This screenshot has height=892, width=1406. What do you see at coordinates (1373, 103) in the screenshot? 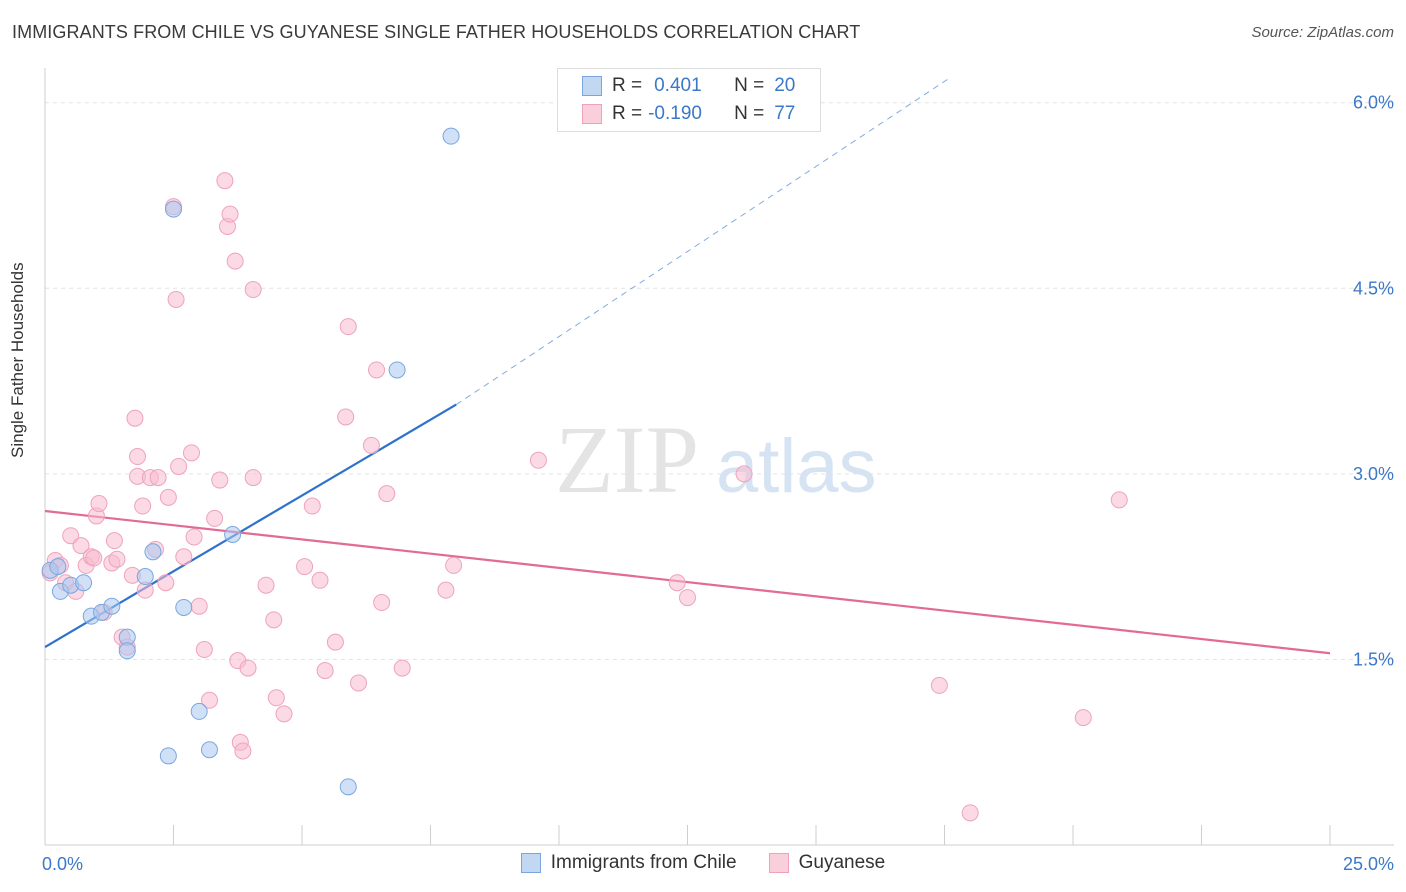
I see `y-tick-label: 6.0%` at bounding box center [1373, 103].